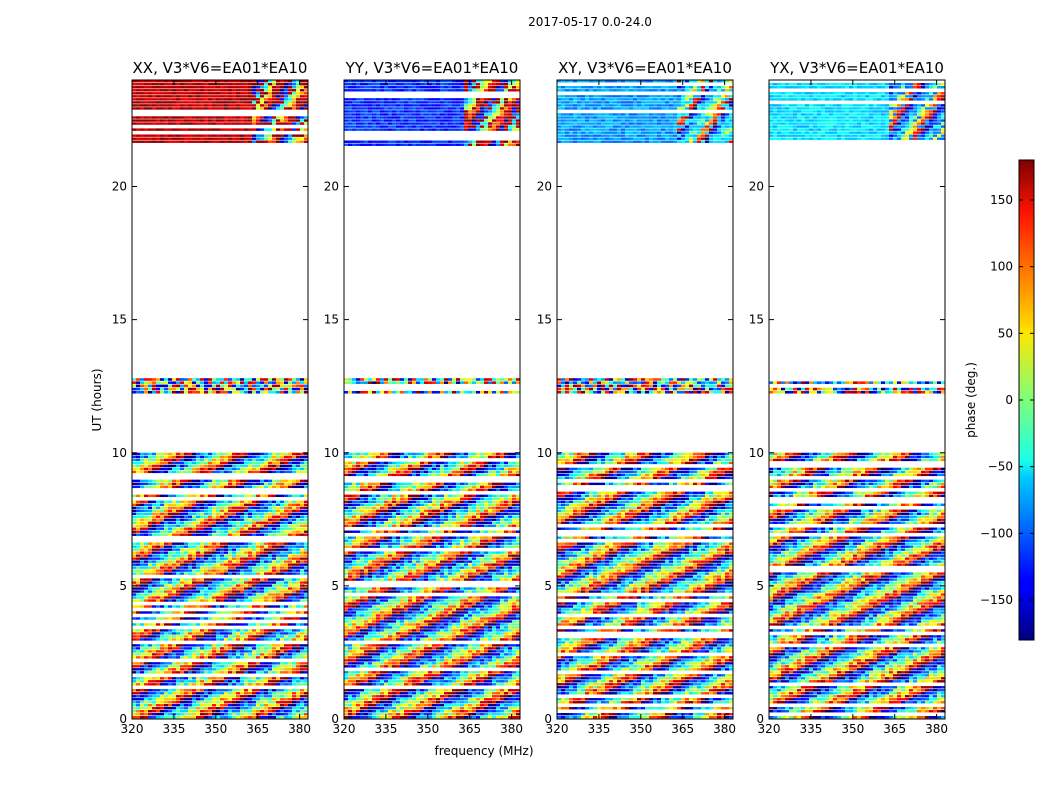 The image size is (1050, 800). What do you see at coordinates (173, 729) in the screenshot?
I see `panel-0-xtick-label: 335` at bounding box center [173, 729].